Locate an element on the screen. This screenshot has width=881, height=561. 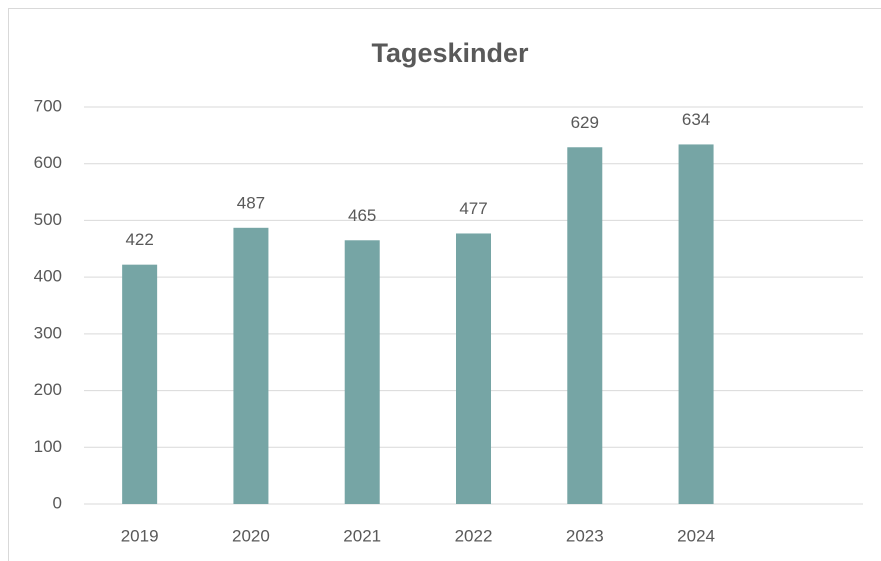
data-label: 487 is located at coordinates (251, 202).